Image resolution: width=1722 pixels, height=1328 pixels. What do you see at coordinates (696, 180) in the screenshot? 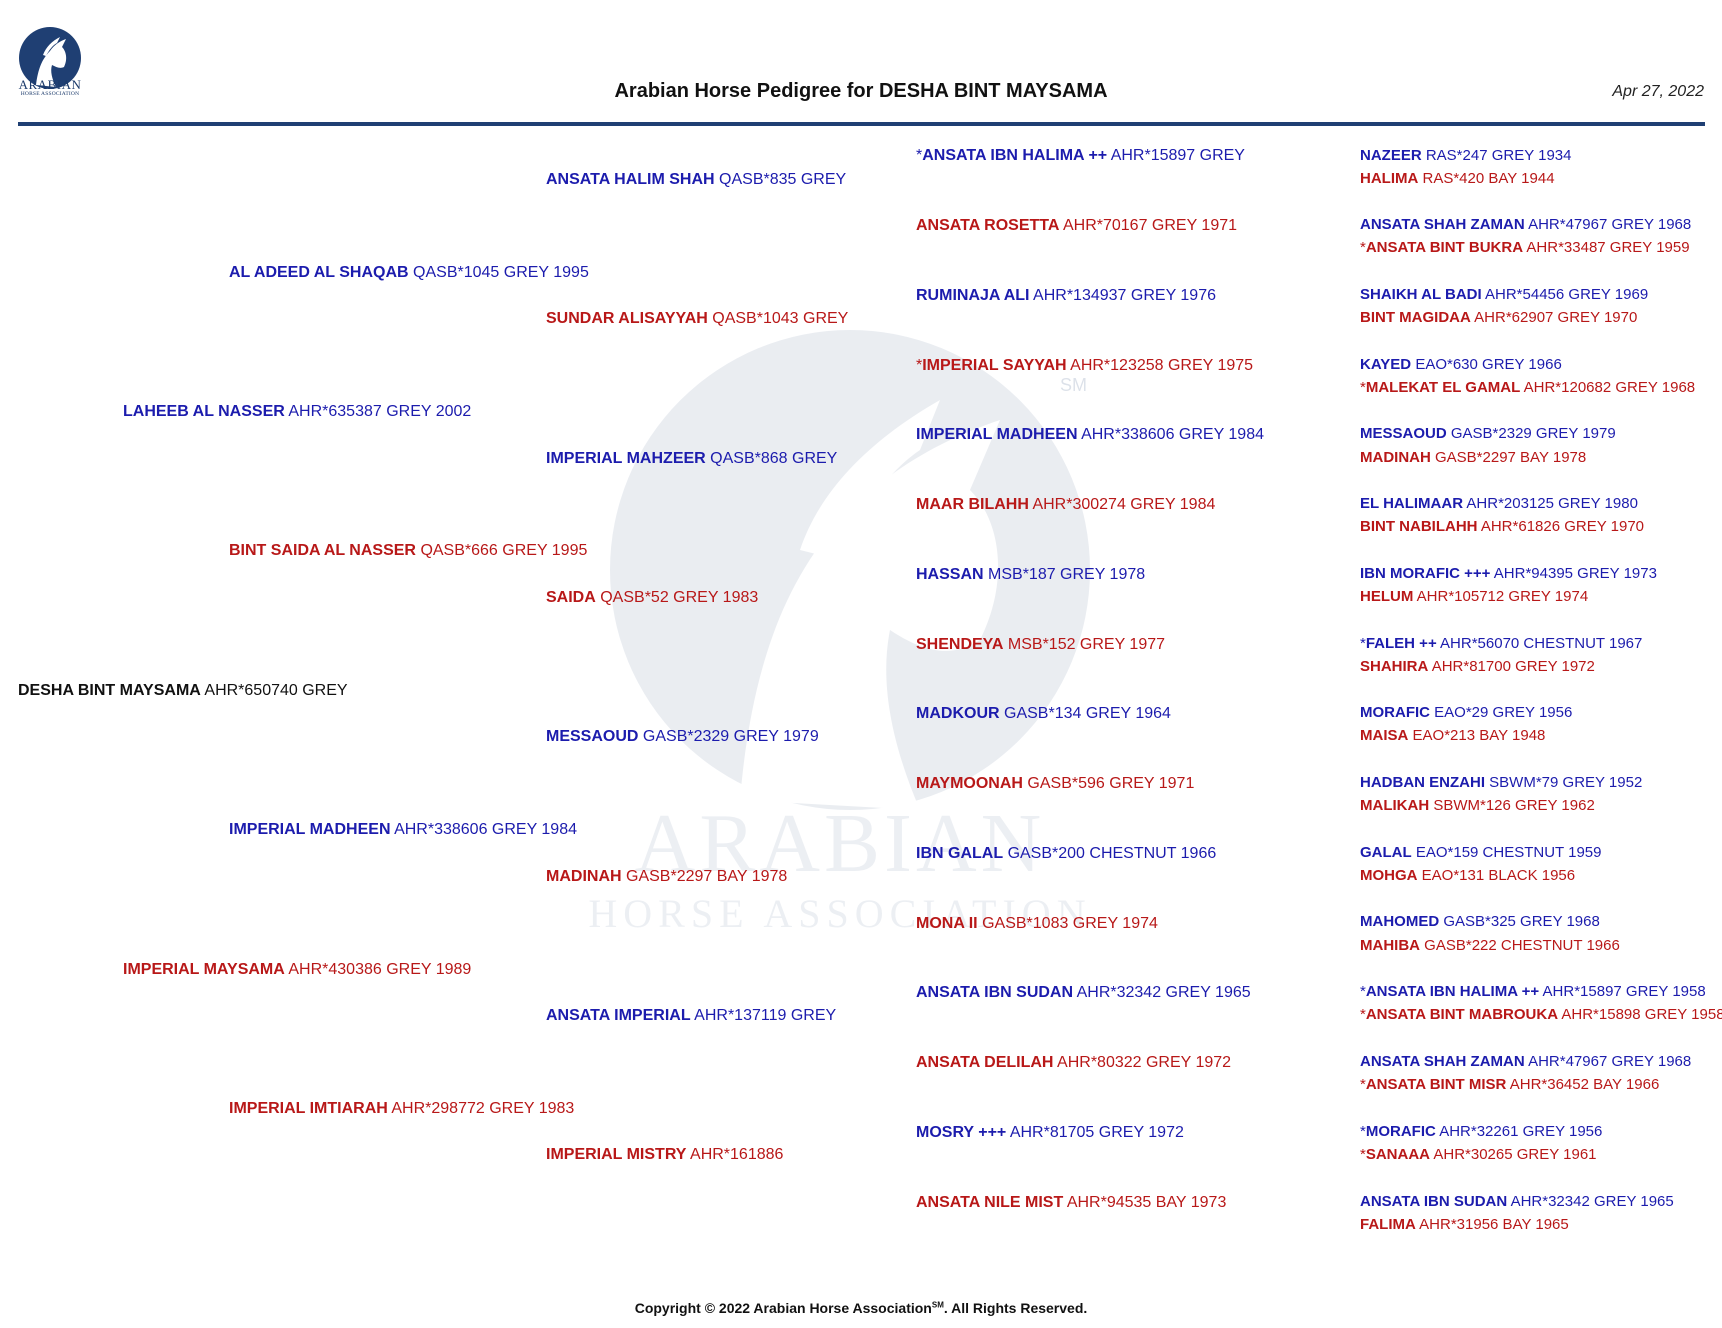
I see `gen3-entry: ANSATA HALIM SHAH QASB*835 GREY` at bounding box center [696, 180].